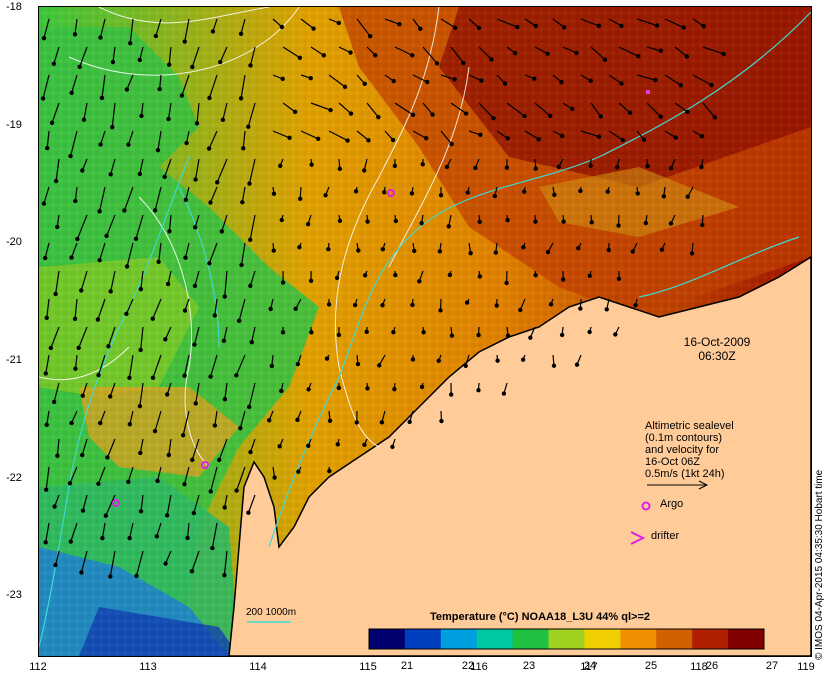  Describe the element at coordinates (672, 504) in the screenshot. I see `argo-legend-label: Argo` at that location.